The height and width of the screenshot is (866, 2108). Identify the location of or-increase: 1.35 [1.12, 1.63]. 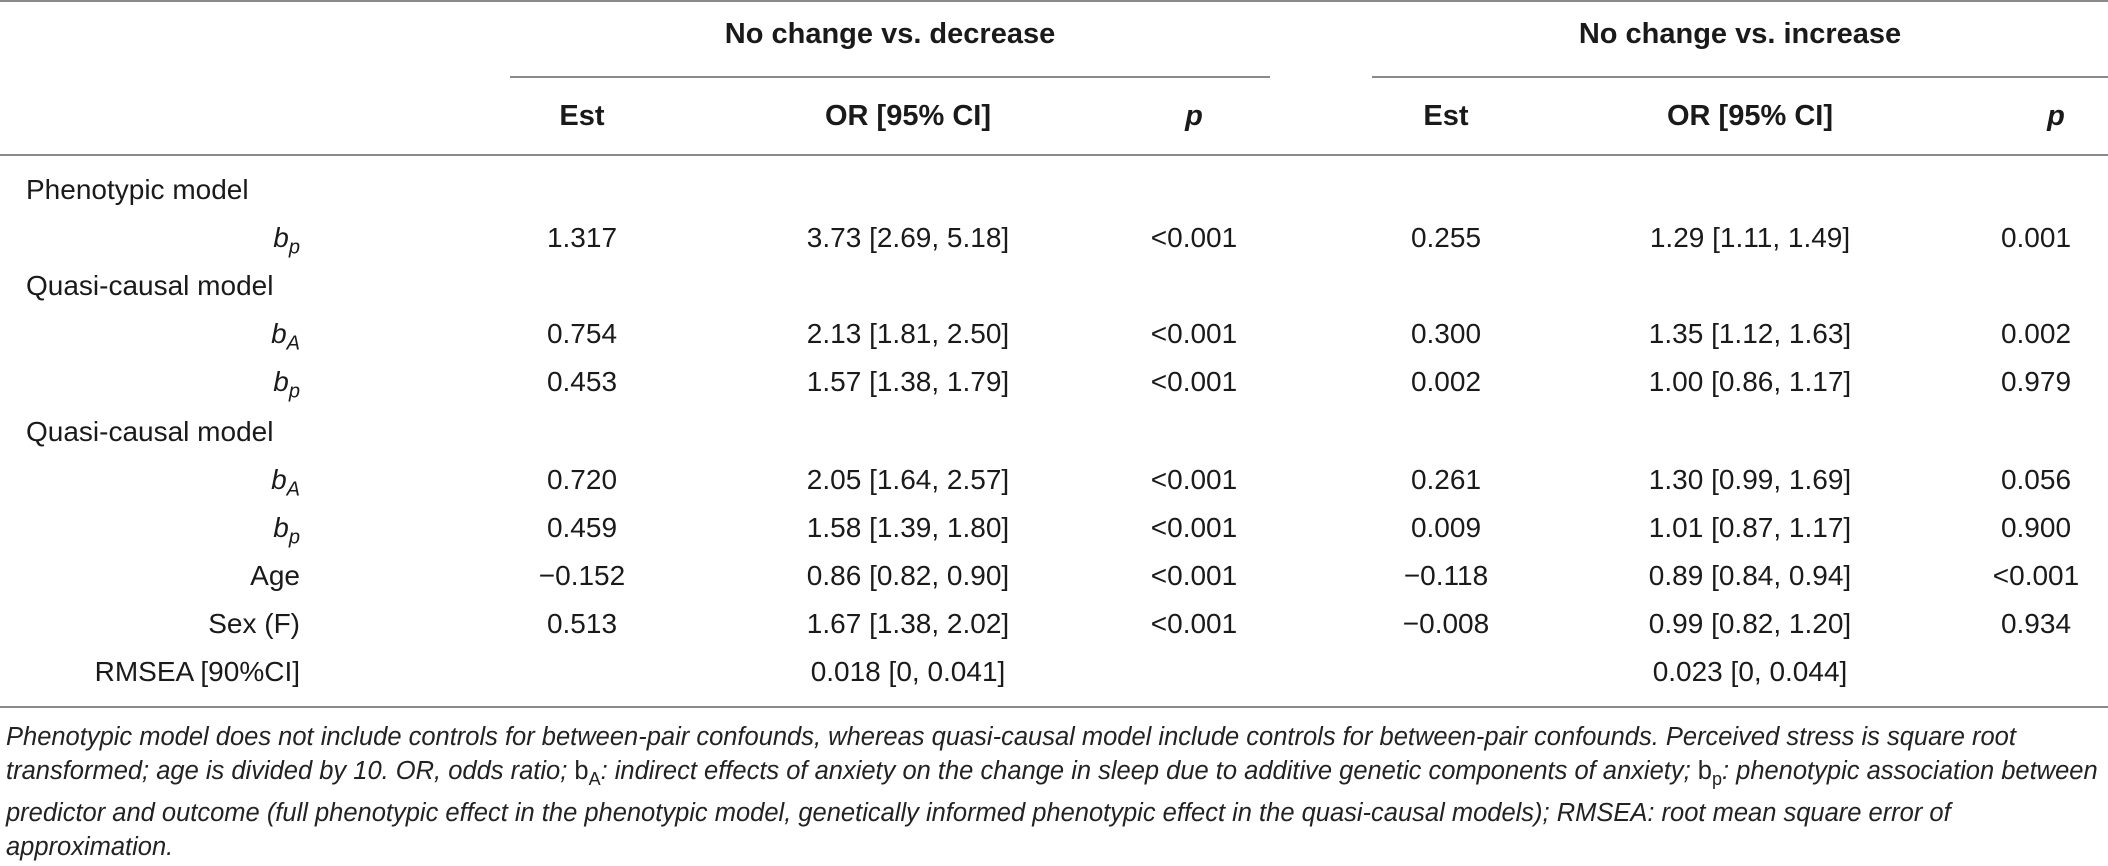
(1750, 333).